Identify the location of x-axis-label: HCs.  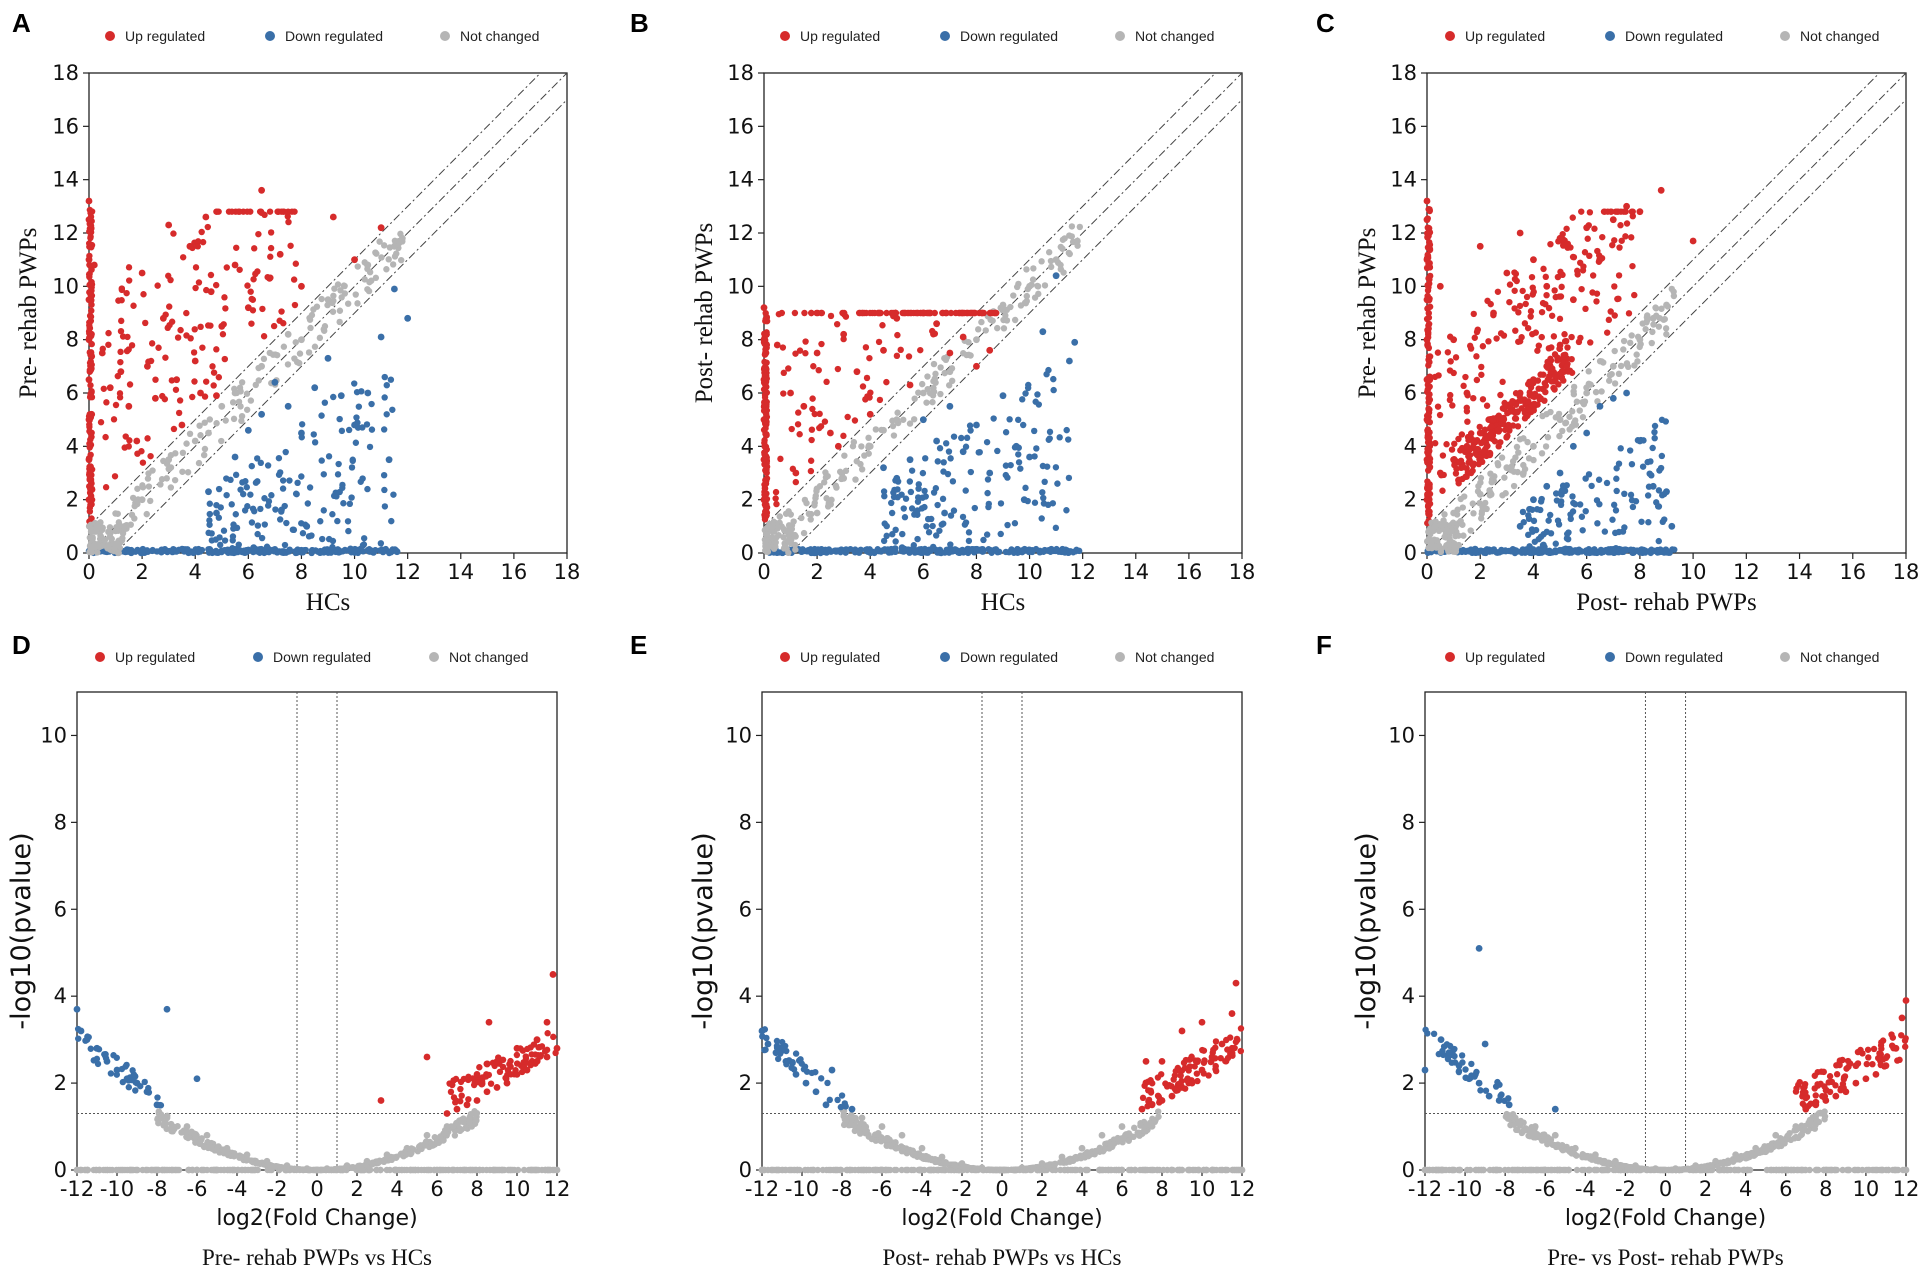
(328, 602).